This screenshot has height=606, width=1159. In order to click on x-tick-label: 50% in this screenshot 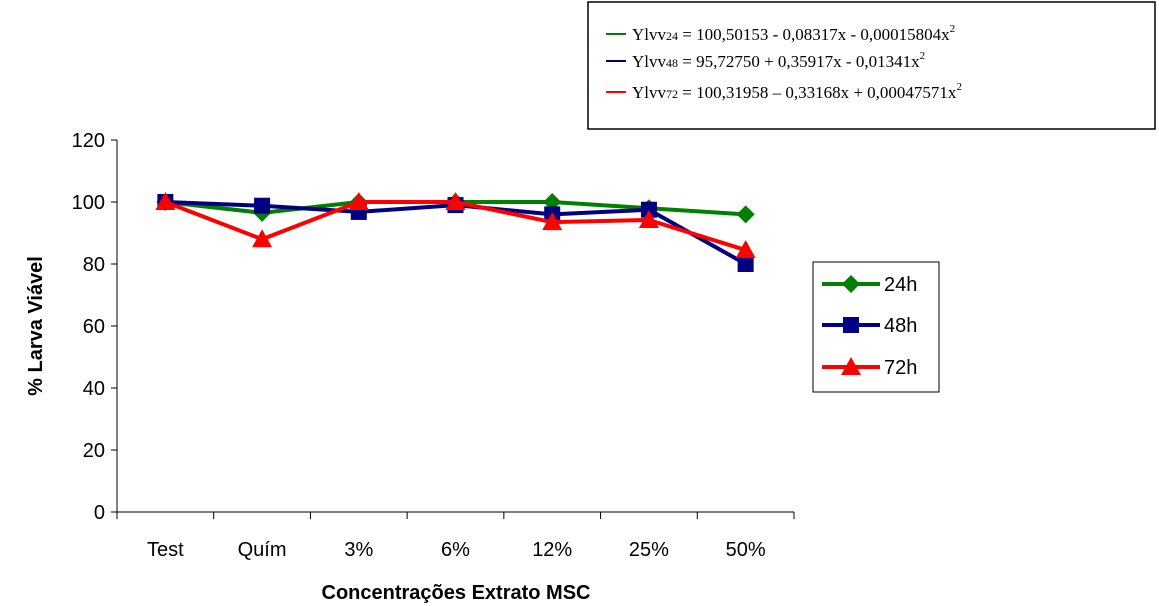, I will do `click(746, 550)`.